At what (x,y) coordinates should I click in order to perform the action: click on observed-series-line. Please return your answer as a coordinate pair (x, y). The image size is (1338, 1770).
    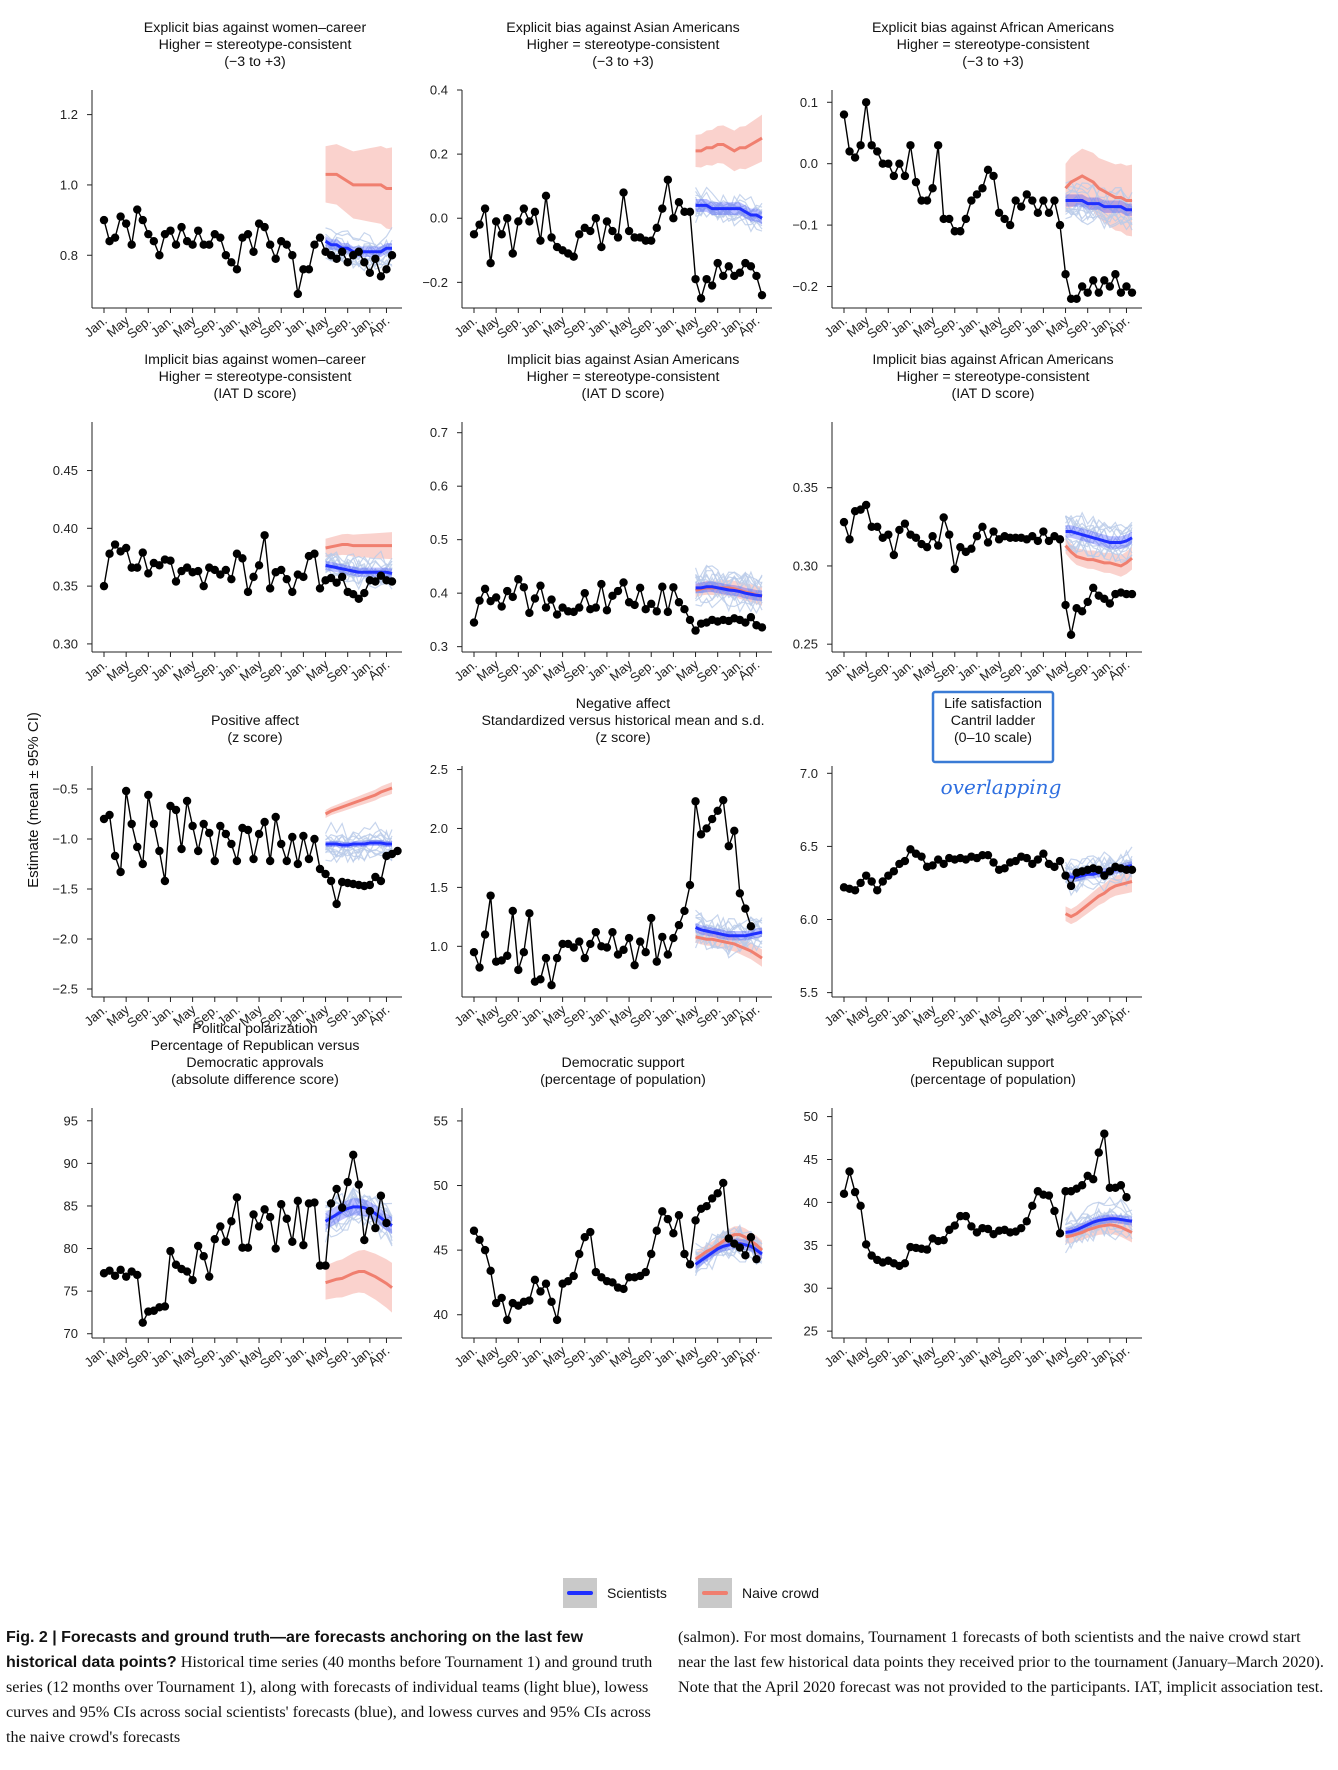
    Looking at the image, I should click on (987, 569).